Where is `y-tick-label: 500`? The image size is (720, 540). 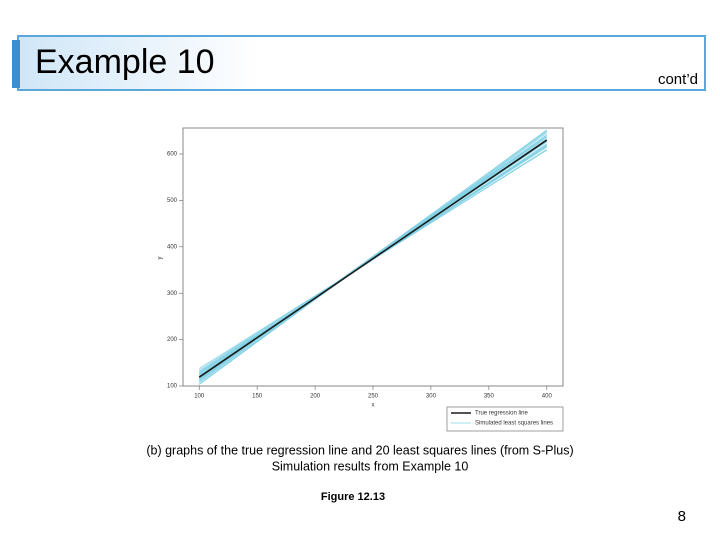
y-tick-label: 500 is located at coordinates (172, 201).